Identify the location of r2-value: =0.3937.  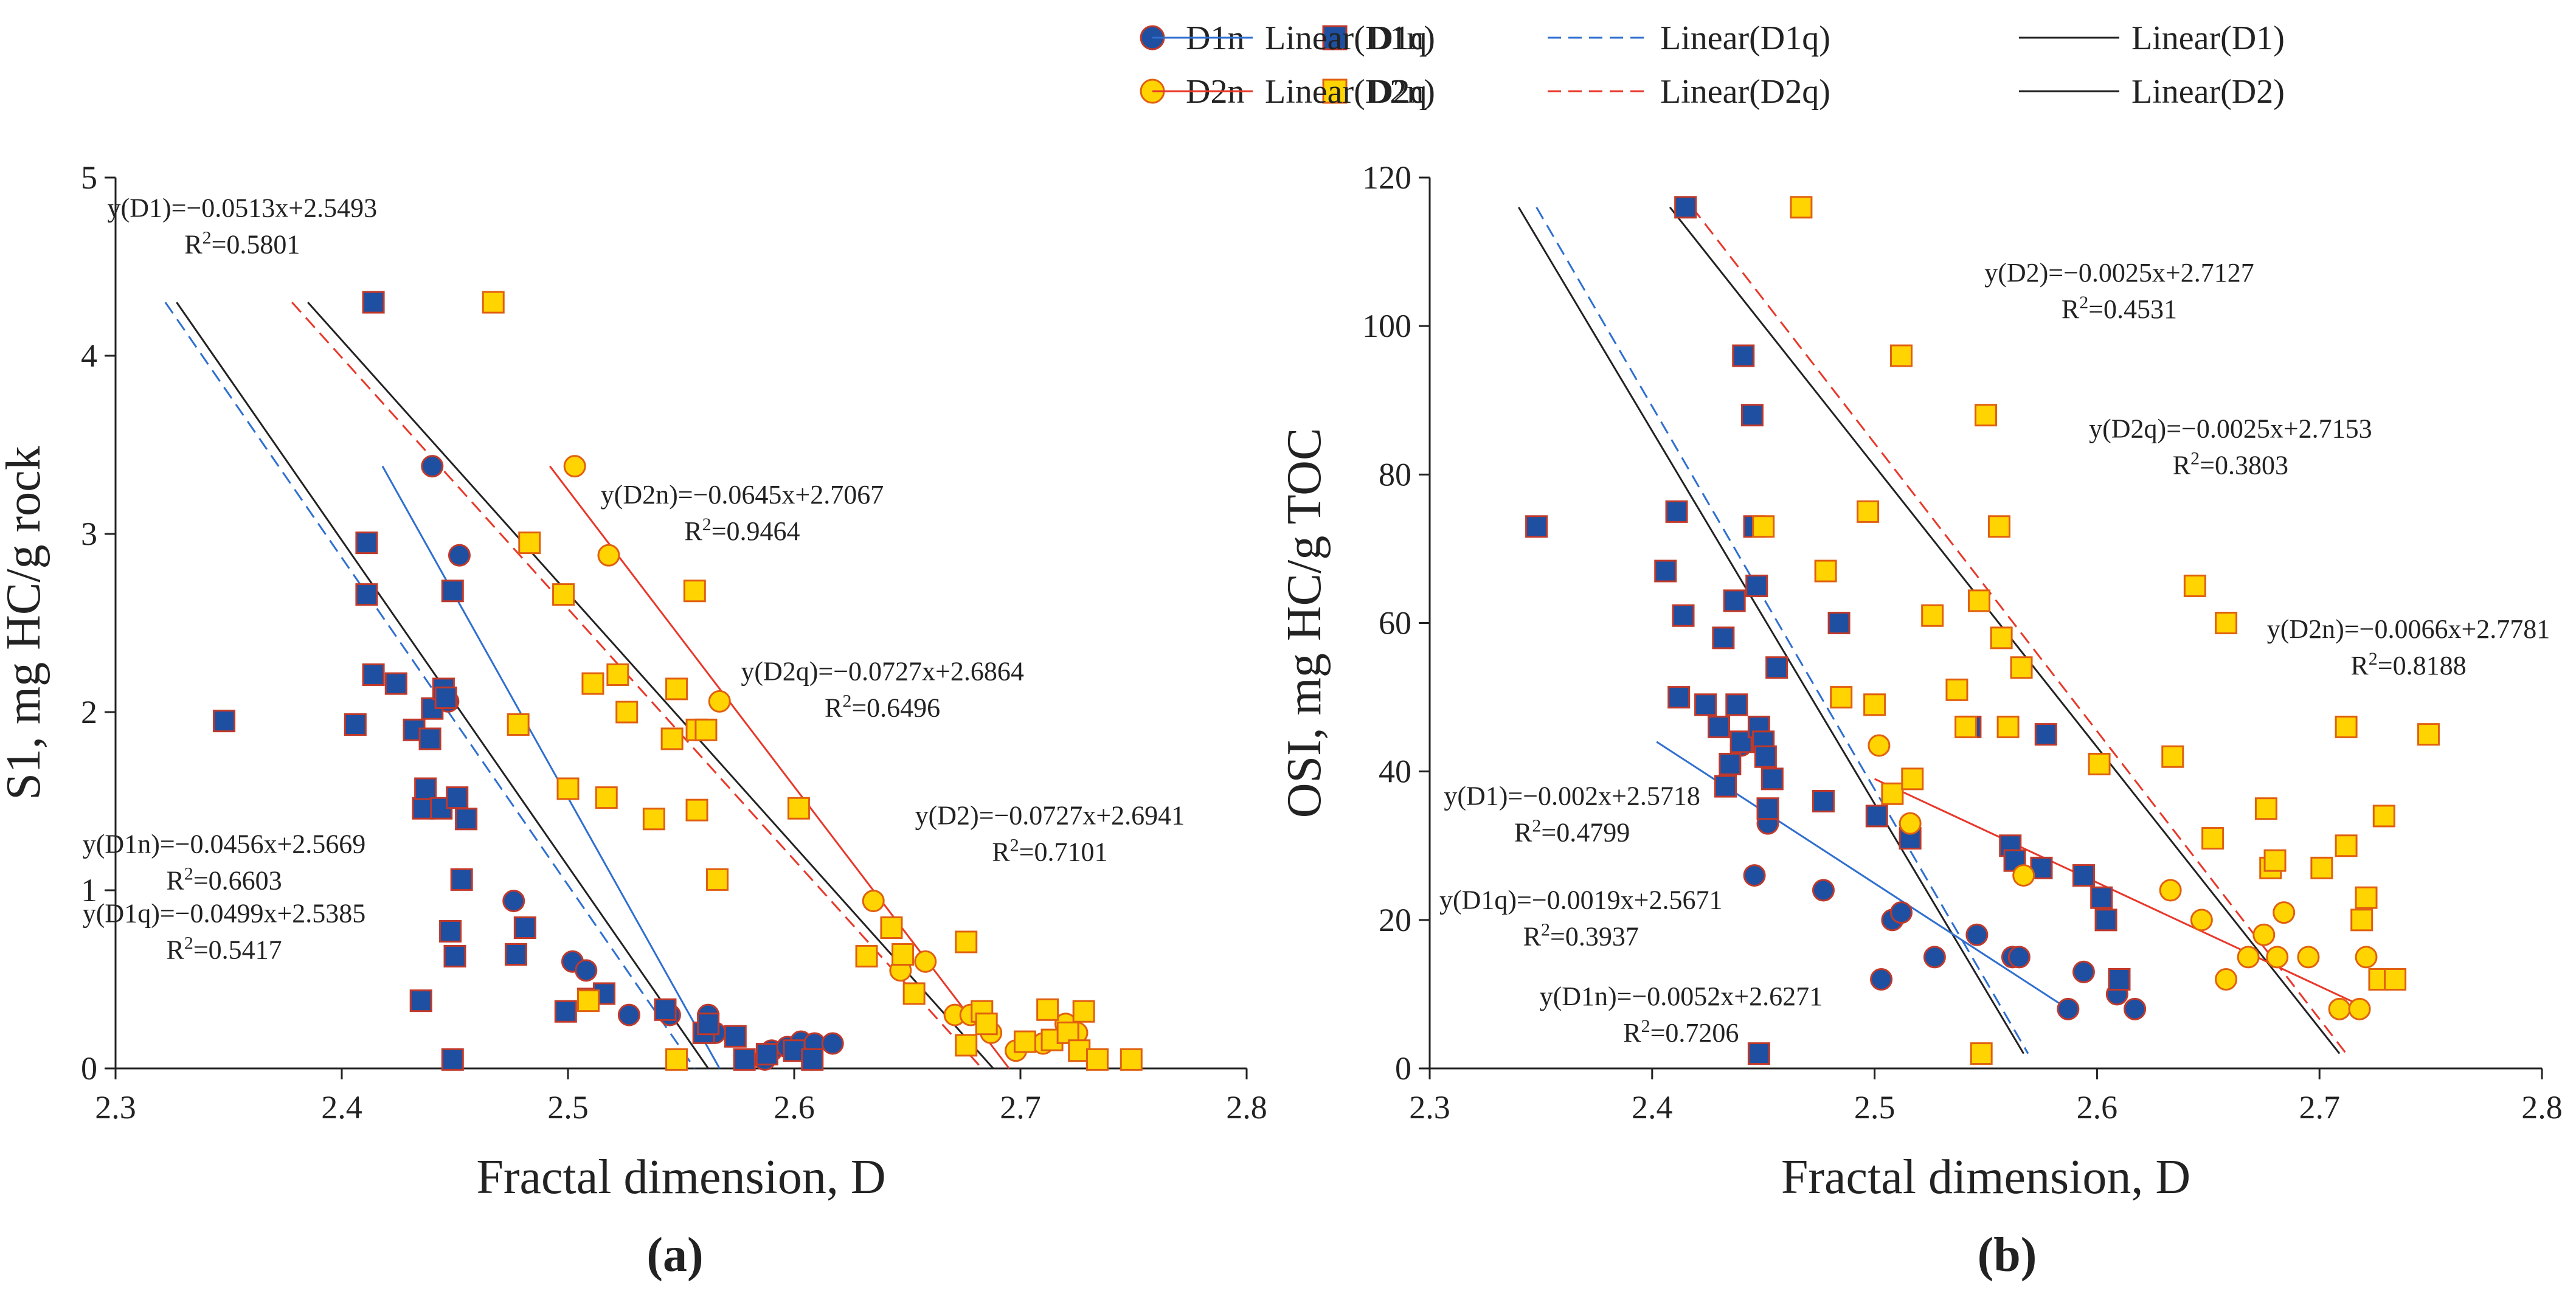
(1594, 937).